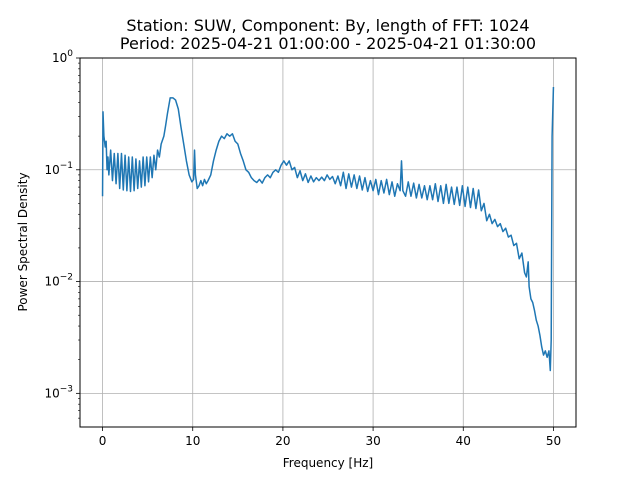 This screenshot has width=640, height=480. Describe the element at coordinates (282, 441) in the screenshot. I see `x-tick-label-2: 20` at that location.